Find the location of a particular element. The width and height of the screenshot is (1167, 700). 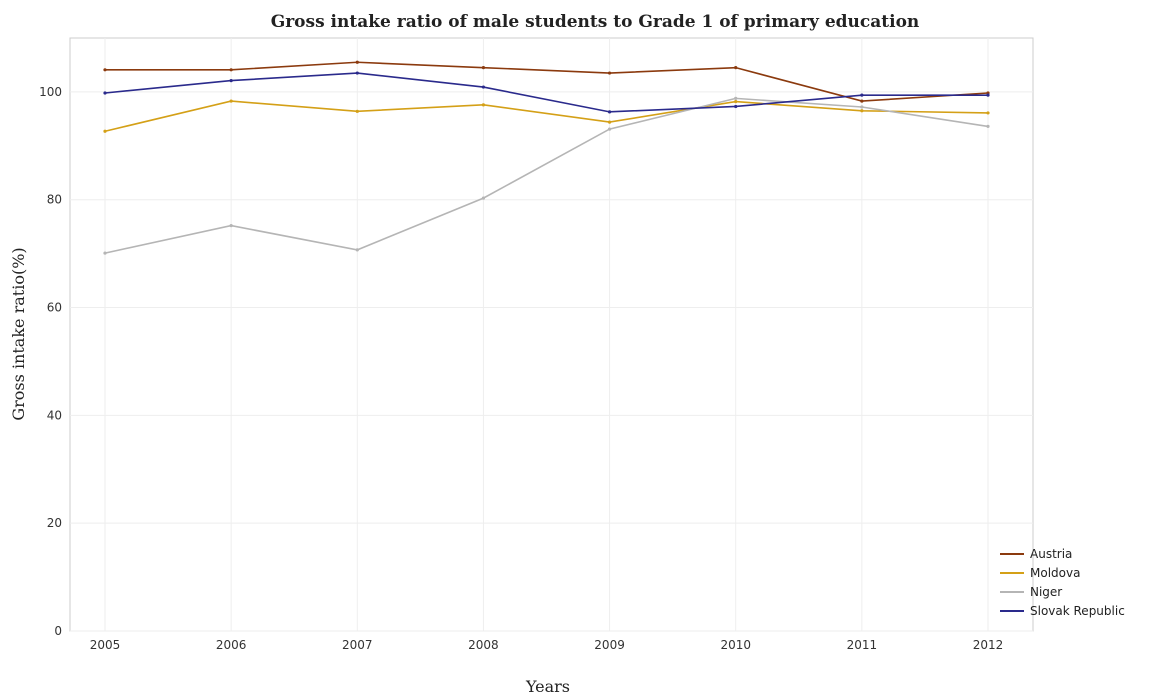

legend: Austria Moldova Niger Slovak Republic is located at coordinates (1062, 582).